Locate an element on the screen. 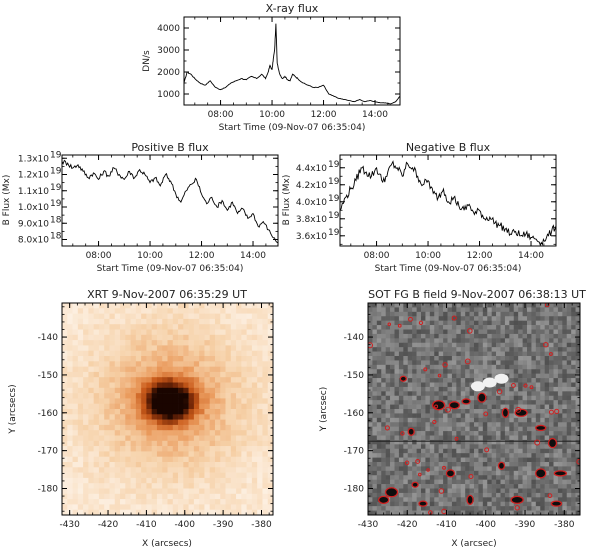  x-tick-label: 08:00 is located at coordinates (377, 256).